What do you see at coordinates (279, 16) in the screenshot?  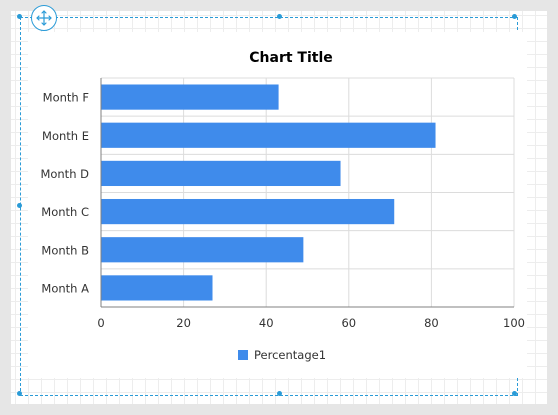 I see `resize-handle-top` at bounding box center [279, 16].